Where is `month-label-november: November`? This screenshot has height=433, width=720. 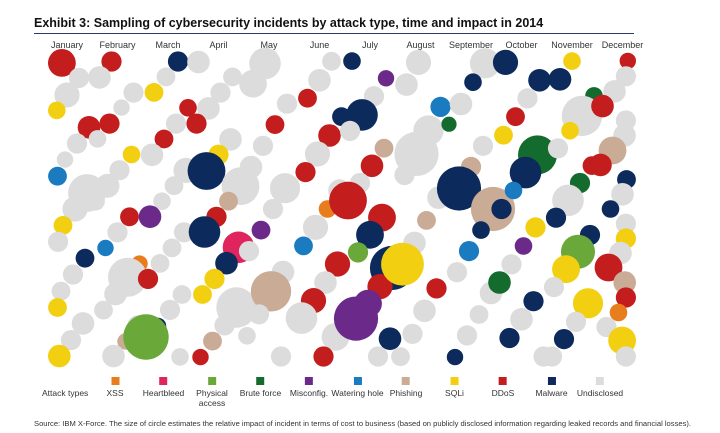
month-label-november: November is located at coordinates (572, 45).